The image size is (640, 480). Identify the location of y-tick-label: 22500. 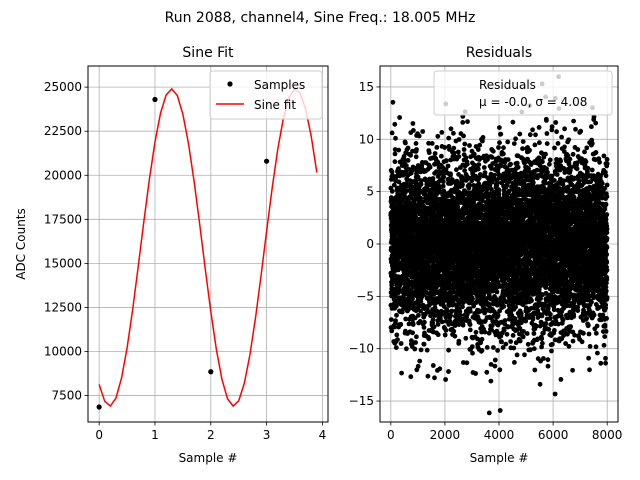
(63, 131).